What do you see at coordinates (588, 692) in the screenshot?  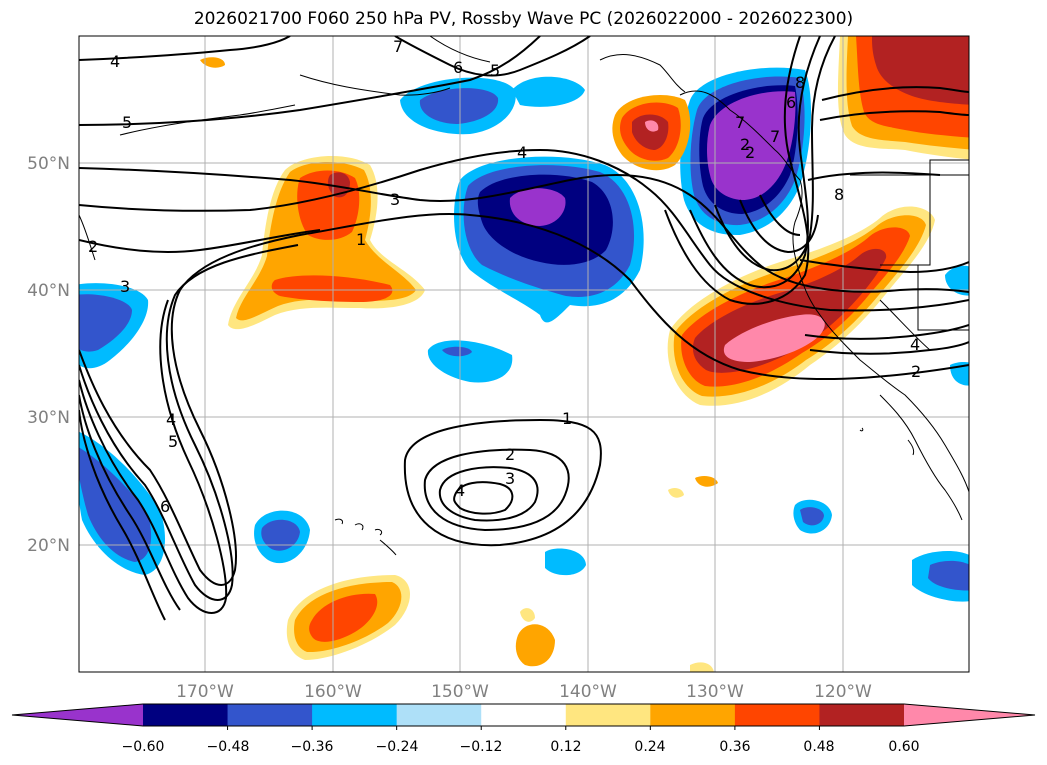 I see `lon-label: 140°W` at bounding box center [588, 692].